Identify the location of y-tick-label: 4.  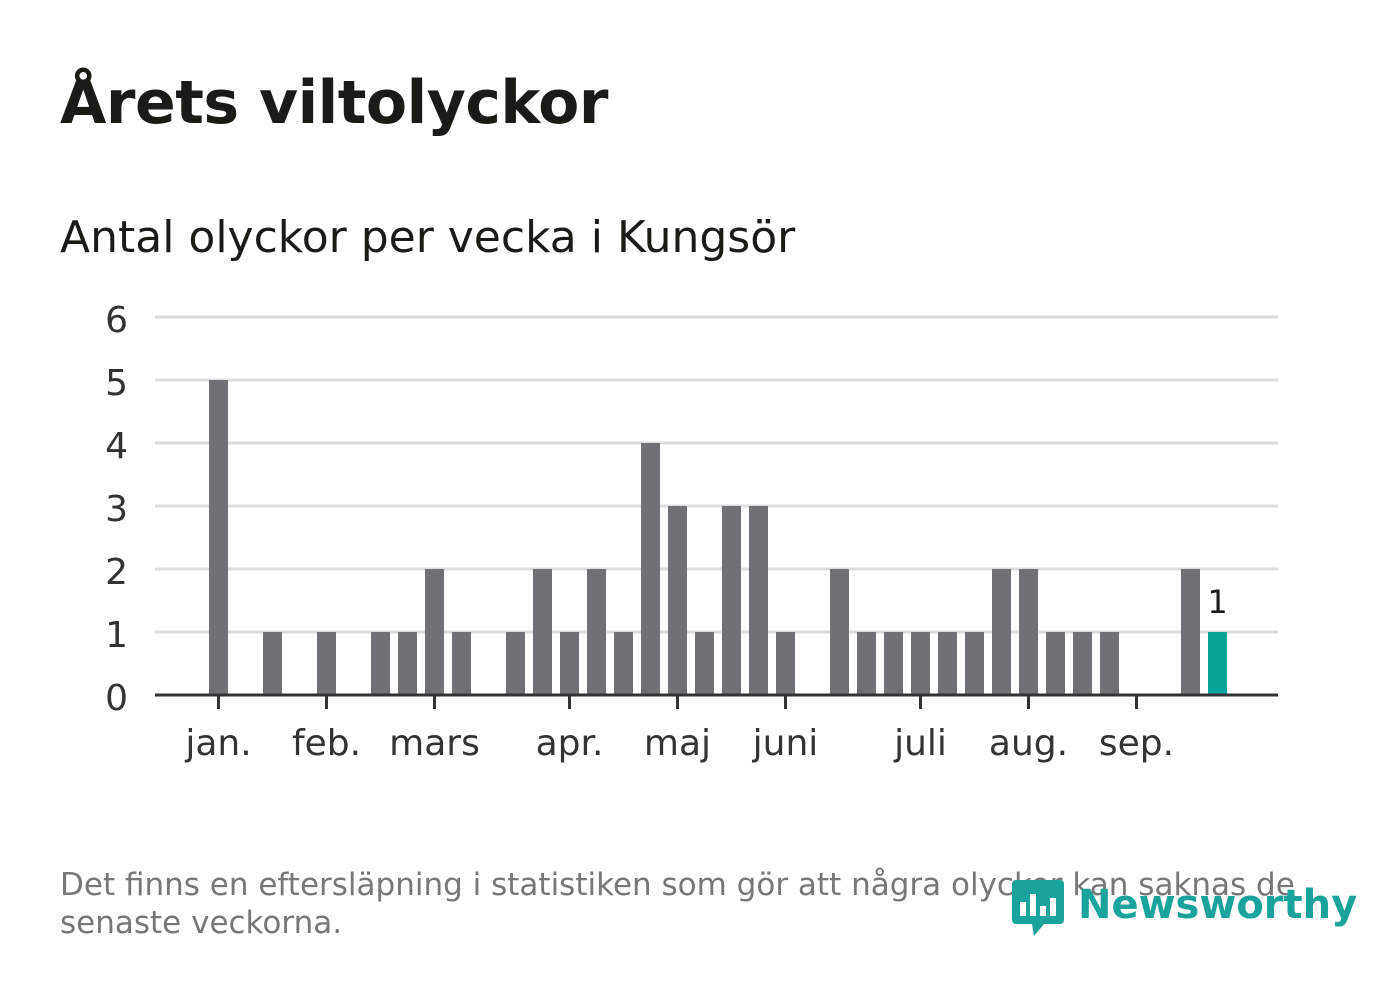
(116, 446).